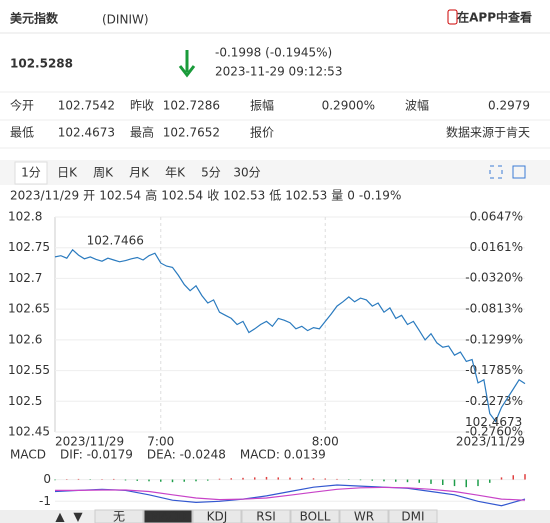 The height and width of the screenshot is (523, 550). Describe the element at coordinates (22, 133) in the screenshot. I see `stat-label: 最低` at that location.